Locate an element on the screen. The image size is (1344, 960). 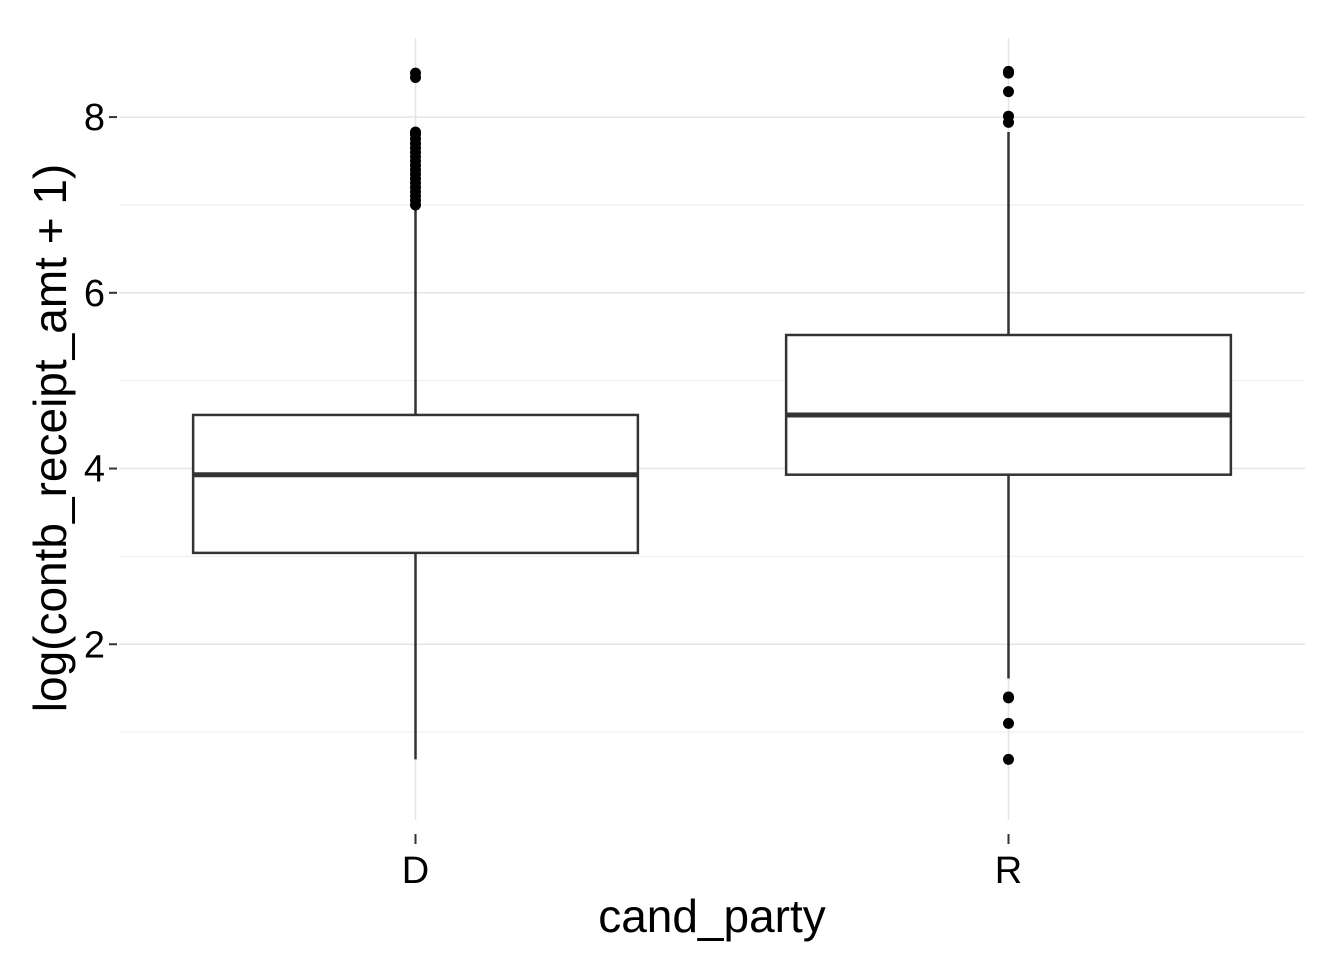
y-axis: 2 4 6 8 is located at coordinates (100, 381).